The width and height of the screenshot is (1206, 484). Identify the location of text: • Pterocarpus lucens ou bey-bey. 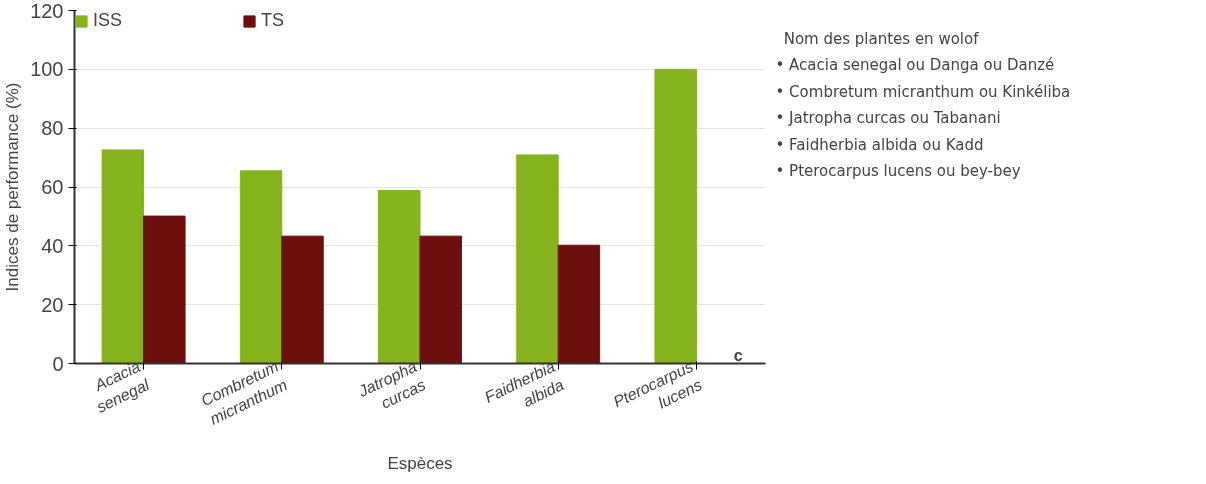
(898, 171).